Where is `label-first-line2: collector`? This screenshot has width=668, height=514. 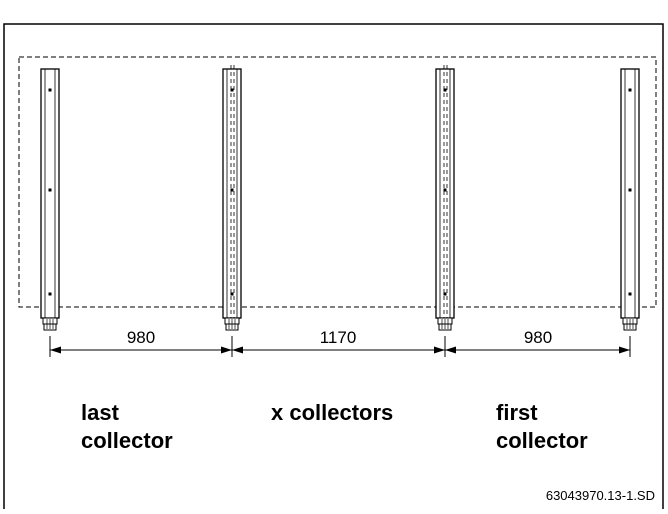
label-first-line2: collector is located at coordinates (542, 440).